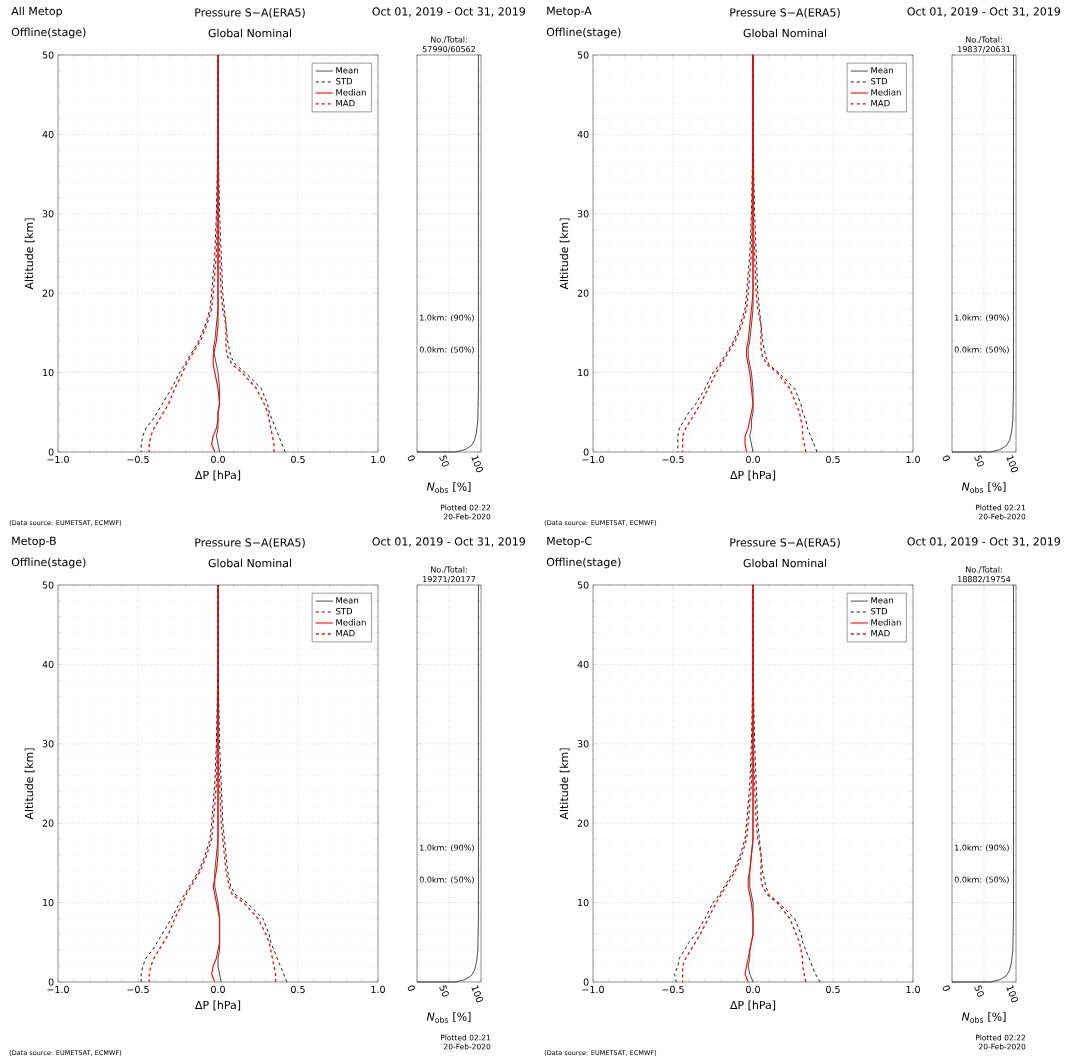  Describe the element at coordinates (37, 12) in the screenshot. I see `text: All Metop` at that location.